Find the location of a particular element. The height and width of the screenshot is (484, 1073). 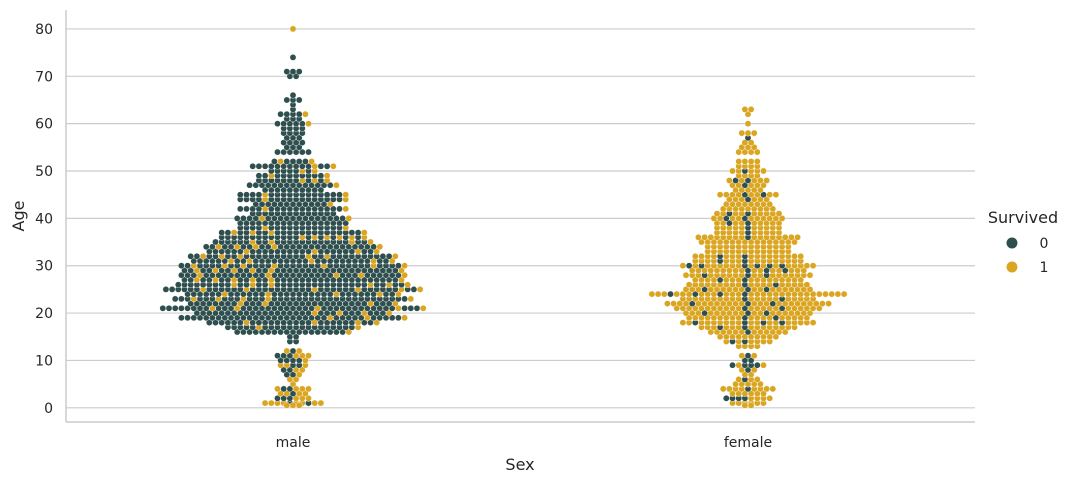

legend: Survived 0 1 is located at coordinates (1023, 242).